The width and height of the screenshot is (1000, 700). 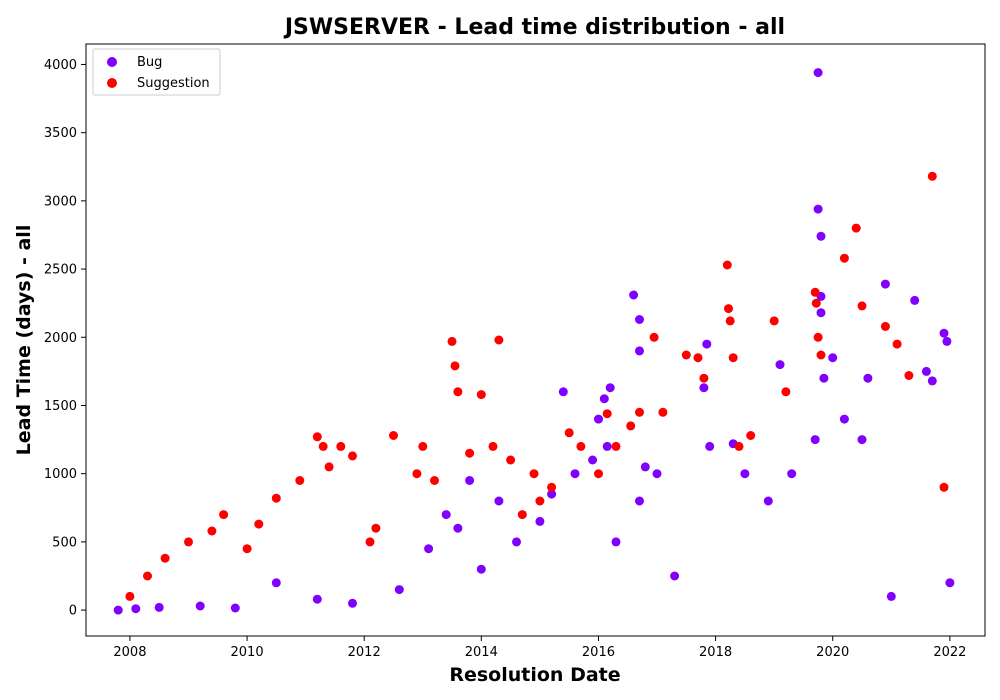 I want to click on chart-title: JSWSERVER - Lead time distribution - all, so click(x=534, y=27).